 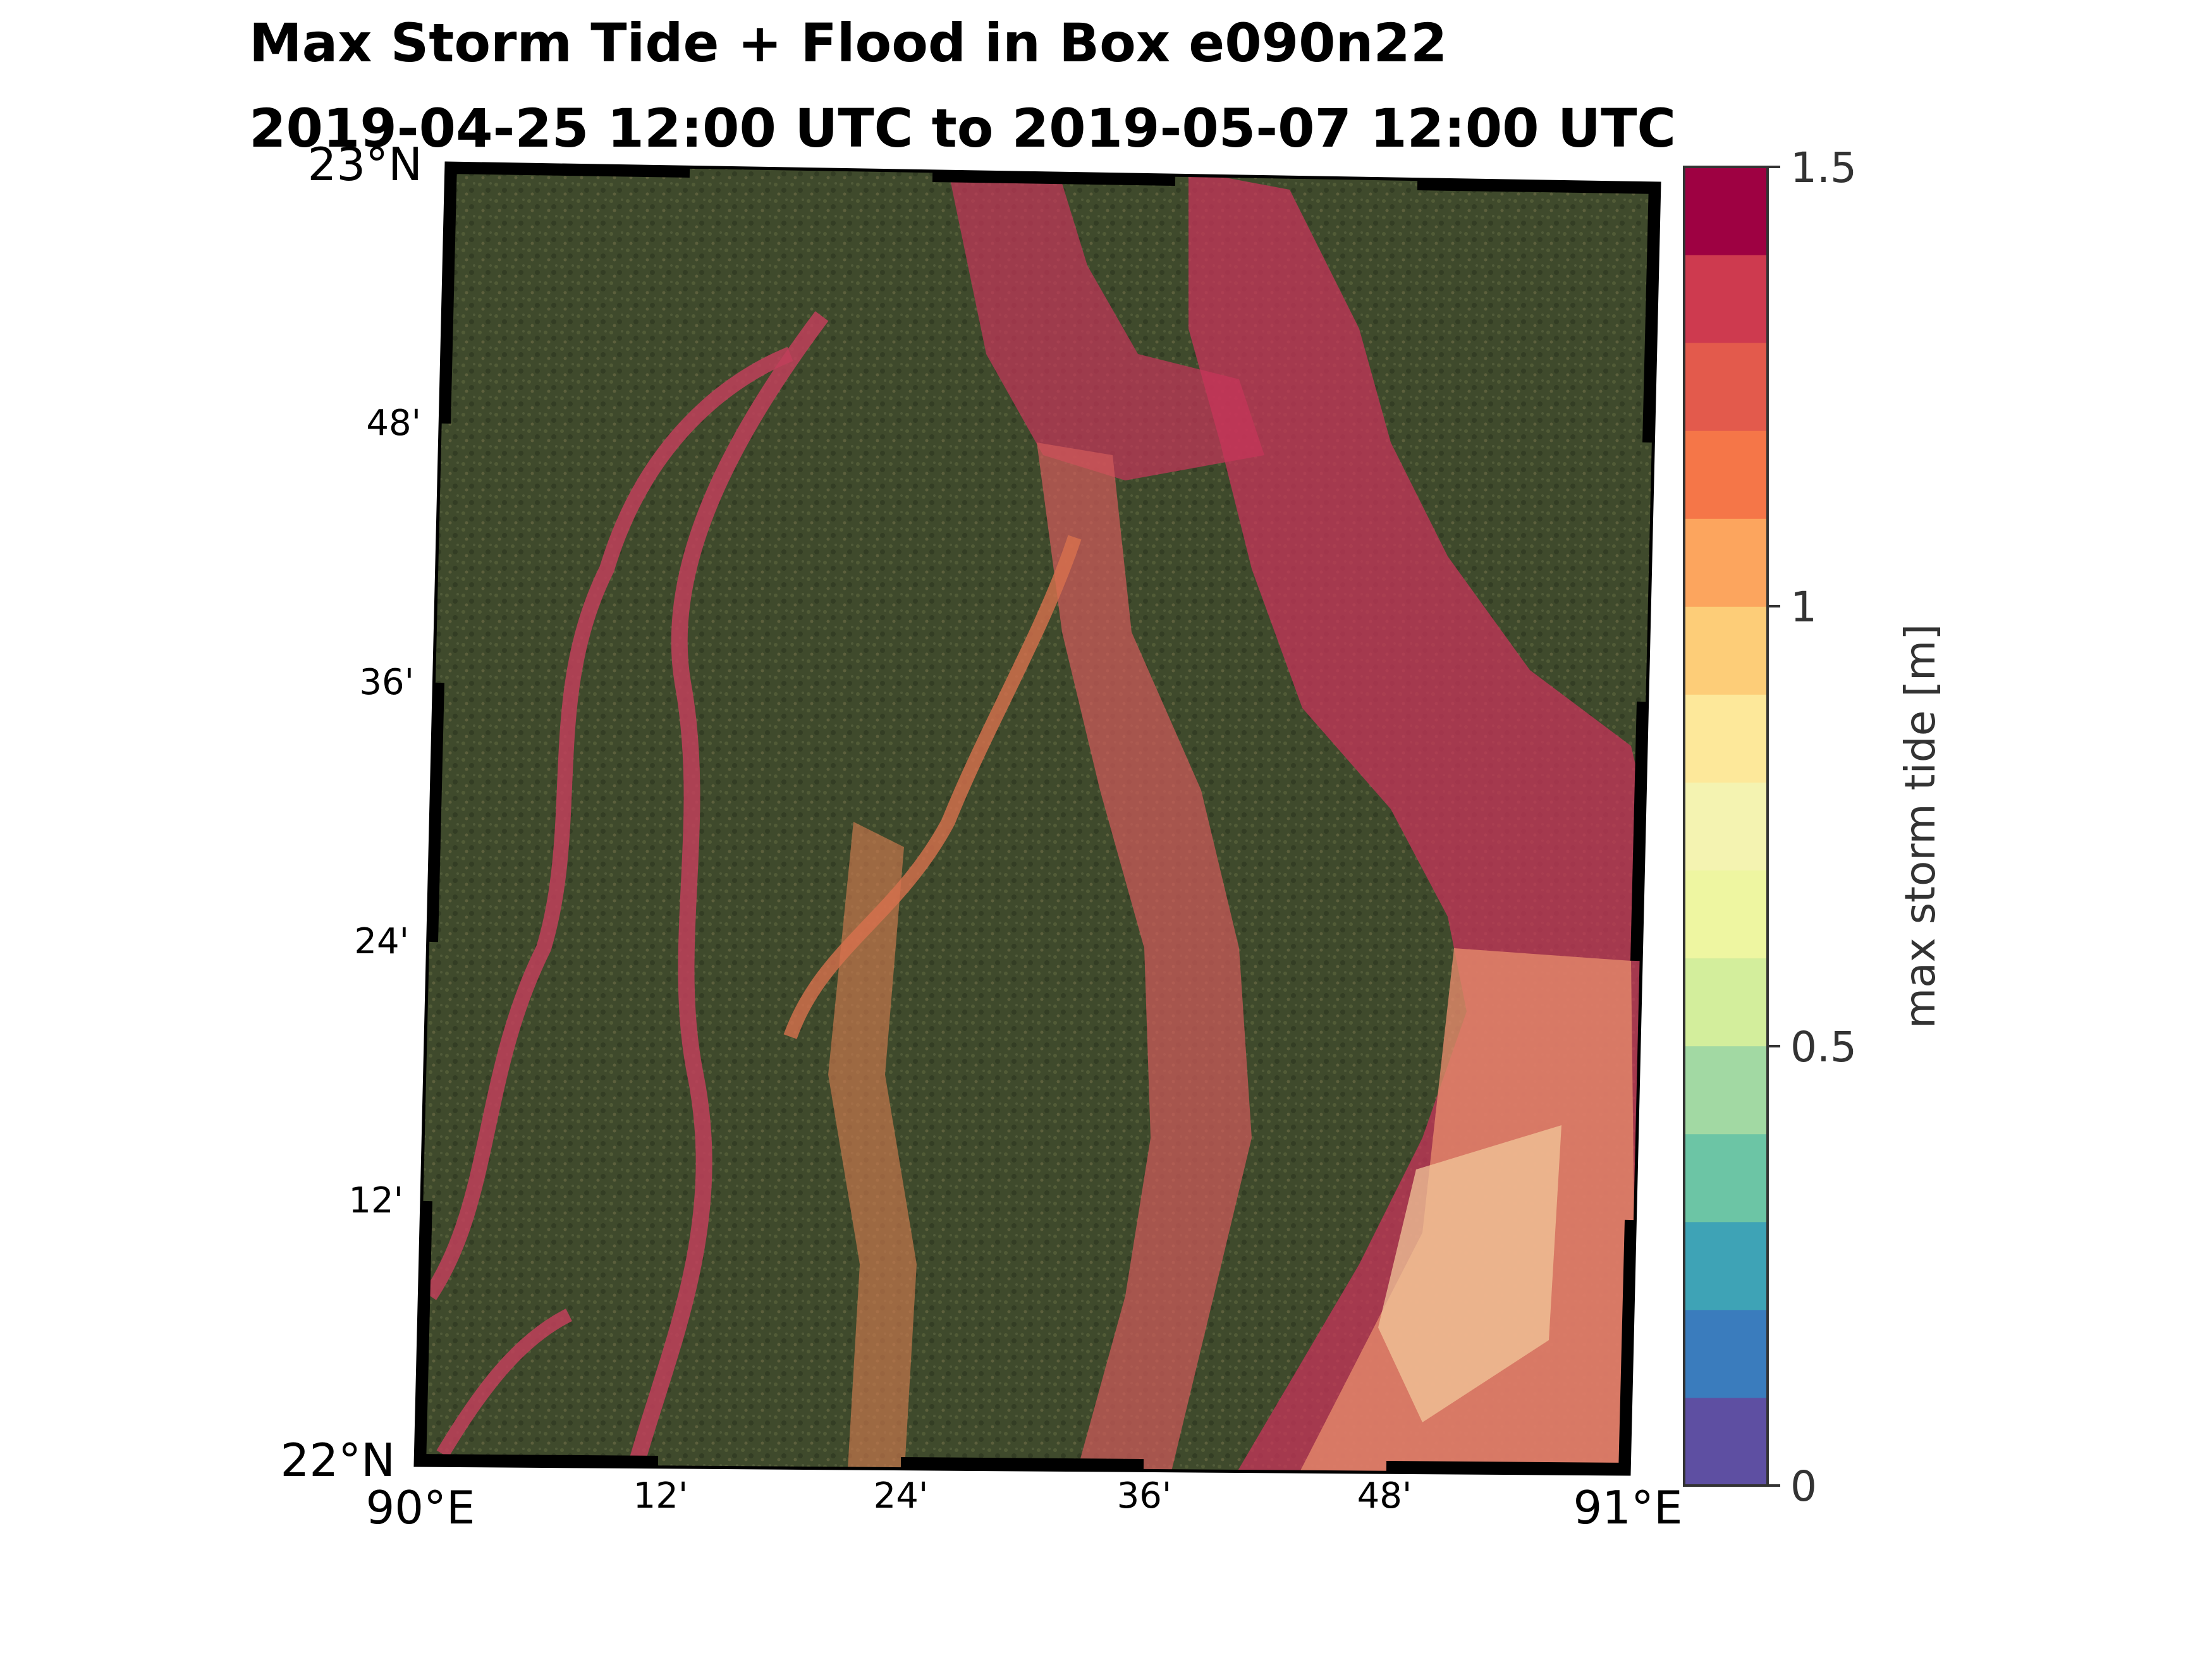 I want to click on flood-central-river, so click(x=1144, y=958).